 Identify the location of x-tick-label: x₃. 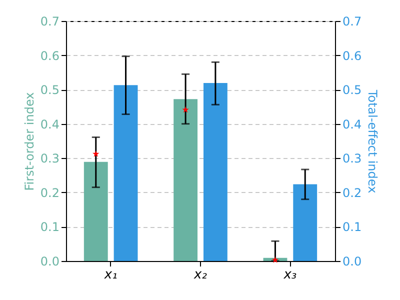
(289, 275).